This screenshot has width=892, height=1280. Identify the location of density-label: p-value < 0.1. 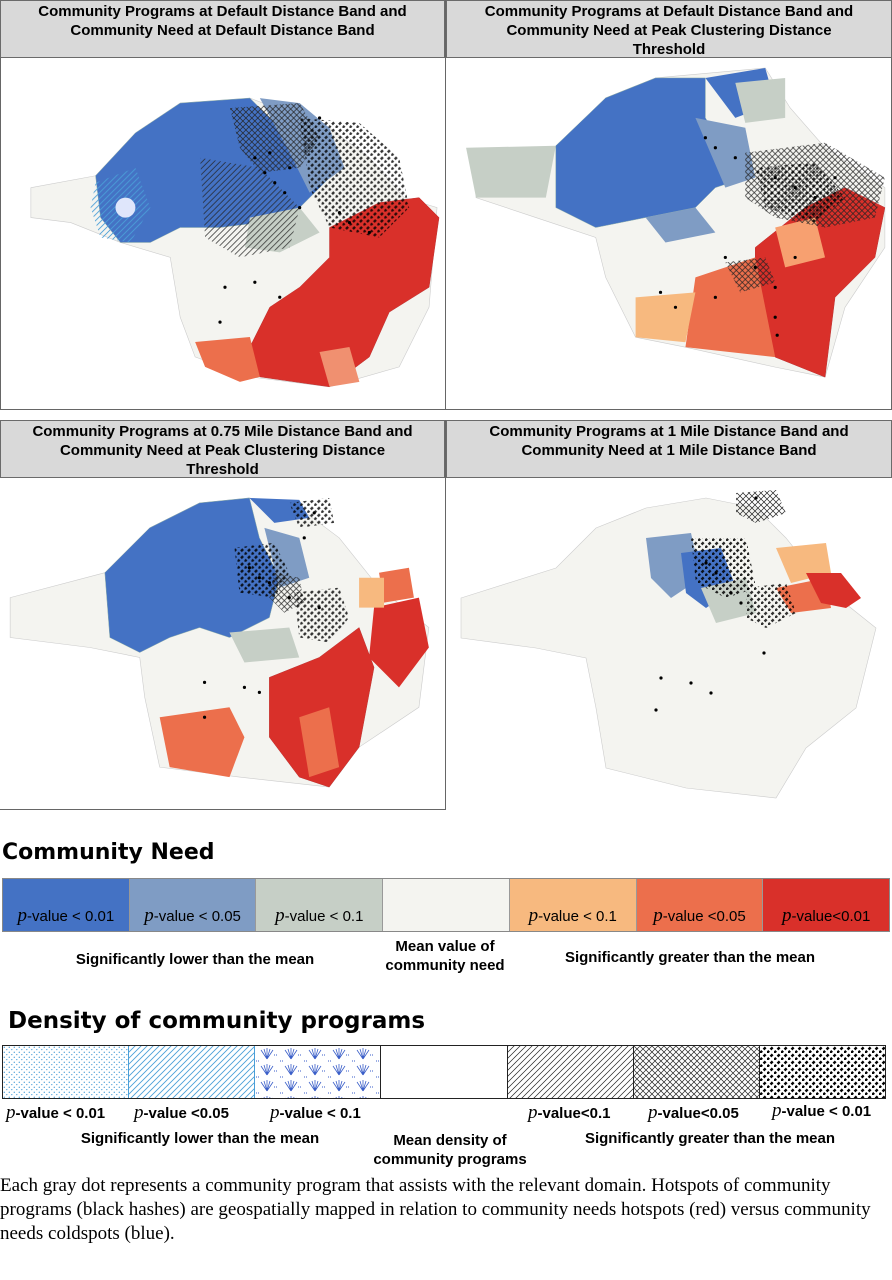
(315, 1112).